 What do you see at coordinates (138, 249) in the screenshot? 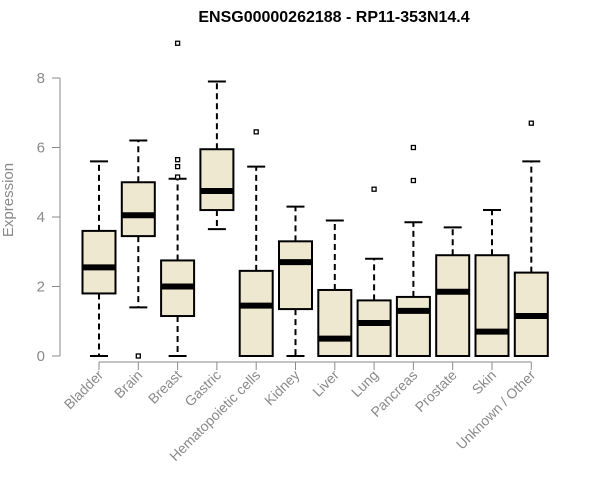
I see `box-brain` at bounding box center [138, 249].